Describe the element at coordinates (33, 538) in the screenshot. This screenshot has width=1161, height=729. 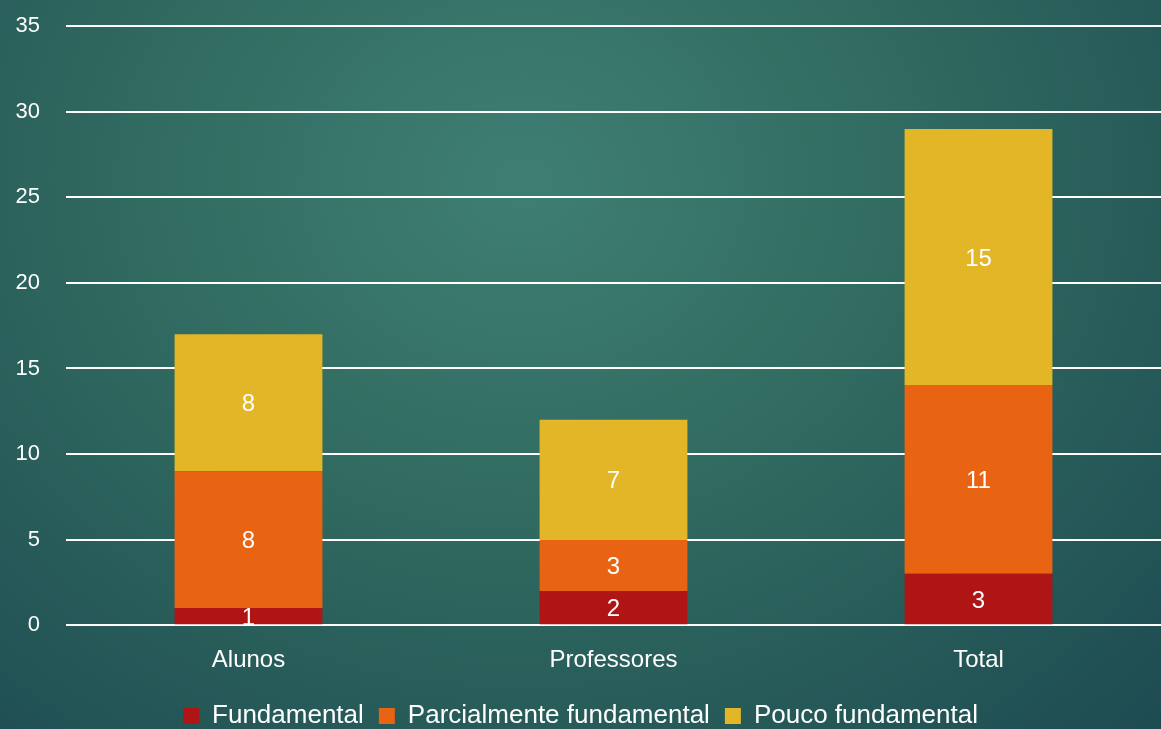
I see `y-tick-label: 5` at that location.